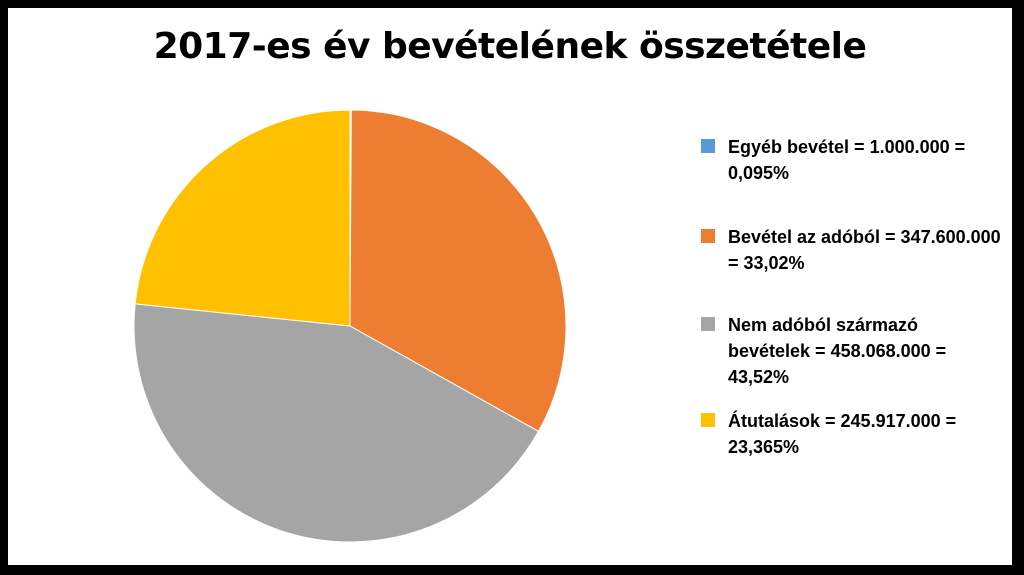 The width and height of the screenshot is (1024, 575). I want to click on legend-swatch-atutalasok, so click(708, 420).